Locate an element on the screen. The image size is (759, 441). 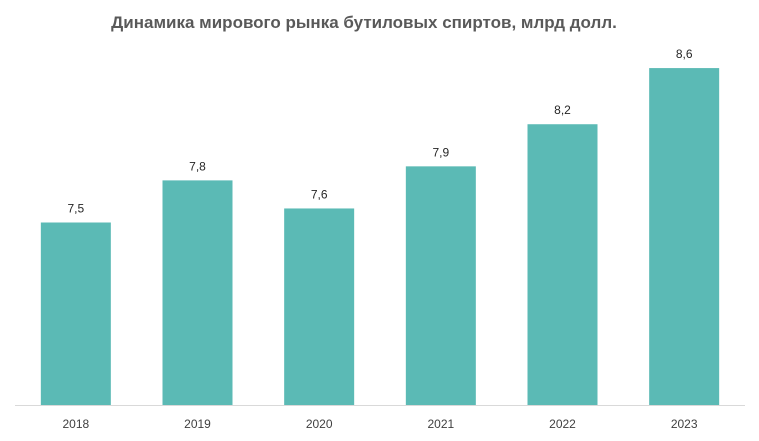
data-label-2023: 8,6 is located at coordinates (684, 54).